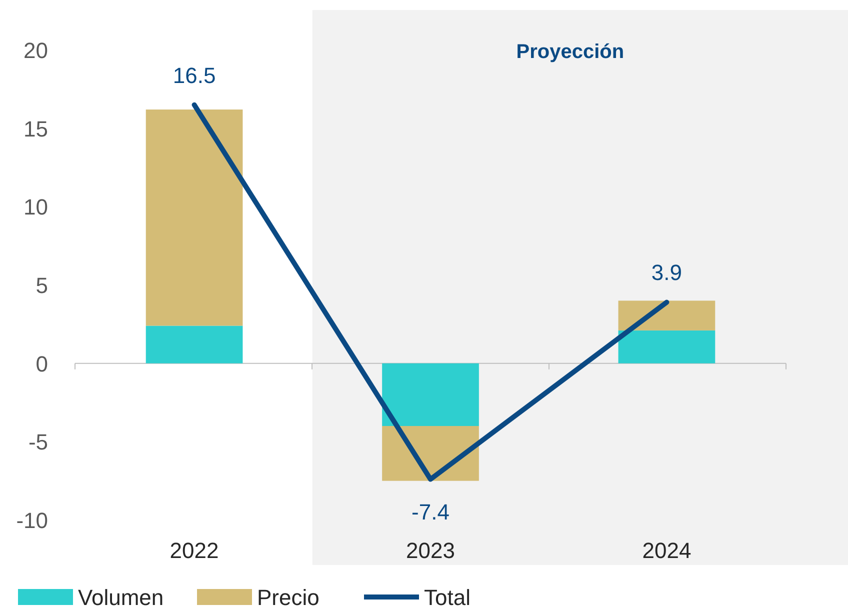 This screenshot has width=848, height=609. What do you see at coordinates (42, 285) in the screenshot?
I see `y-tick-label: 5` at bounding box center [42, 285].